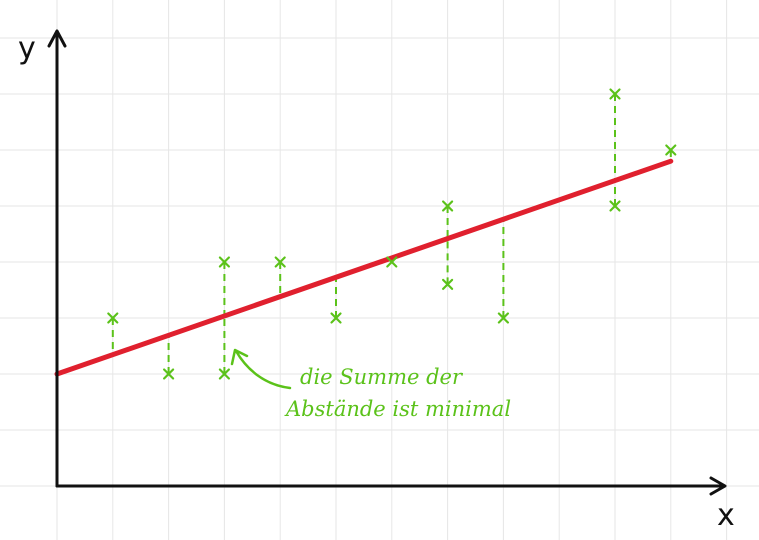 This screenshot has width=759, height=540. I want to click on y-axis-label: y, so click(27, 48).